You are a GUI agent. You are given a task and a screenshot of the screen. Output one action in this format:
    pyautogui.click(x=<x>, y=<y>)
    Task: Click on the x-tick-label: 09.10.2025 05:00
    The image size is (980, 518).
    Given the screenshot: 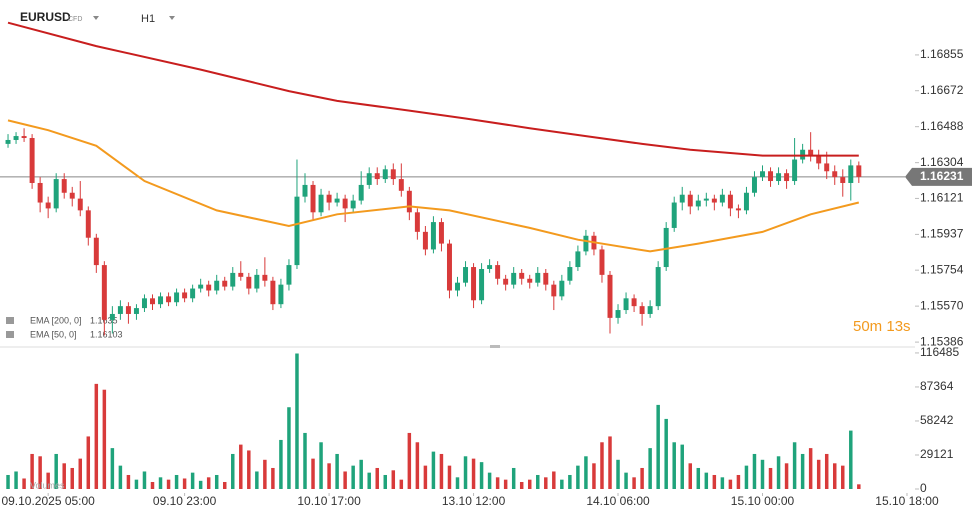 What is the action you would take?
    pyautogui.click(x=48, y=501)
    